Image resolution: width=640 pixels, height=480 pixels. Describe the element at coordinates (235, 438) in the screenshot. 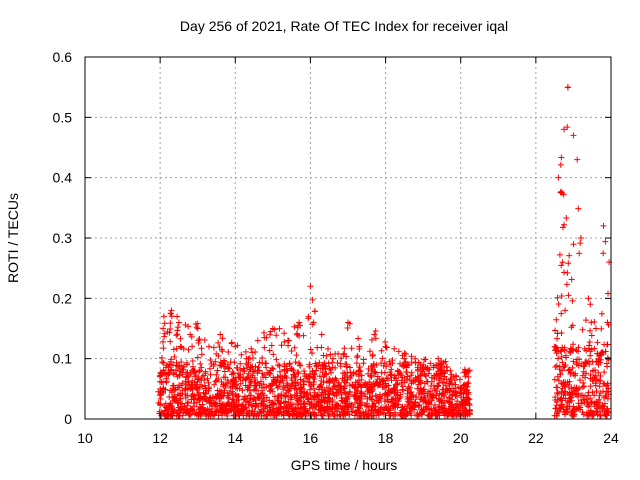

I see `x-tick-label: 14` at that location.